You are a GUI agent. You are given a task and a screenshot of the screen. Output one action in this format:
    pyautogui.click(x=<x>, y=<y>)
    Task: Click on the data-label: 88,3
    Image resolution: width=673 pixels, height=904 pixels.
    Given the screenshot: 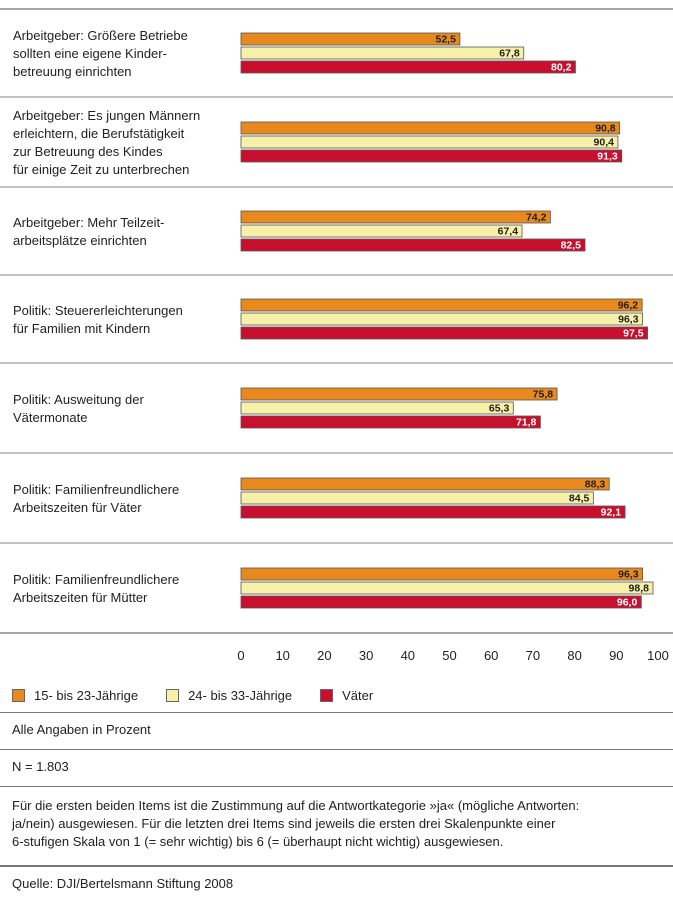 What is the action you would take?
    pyautogui.click(x=595, y=485)
    